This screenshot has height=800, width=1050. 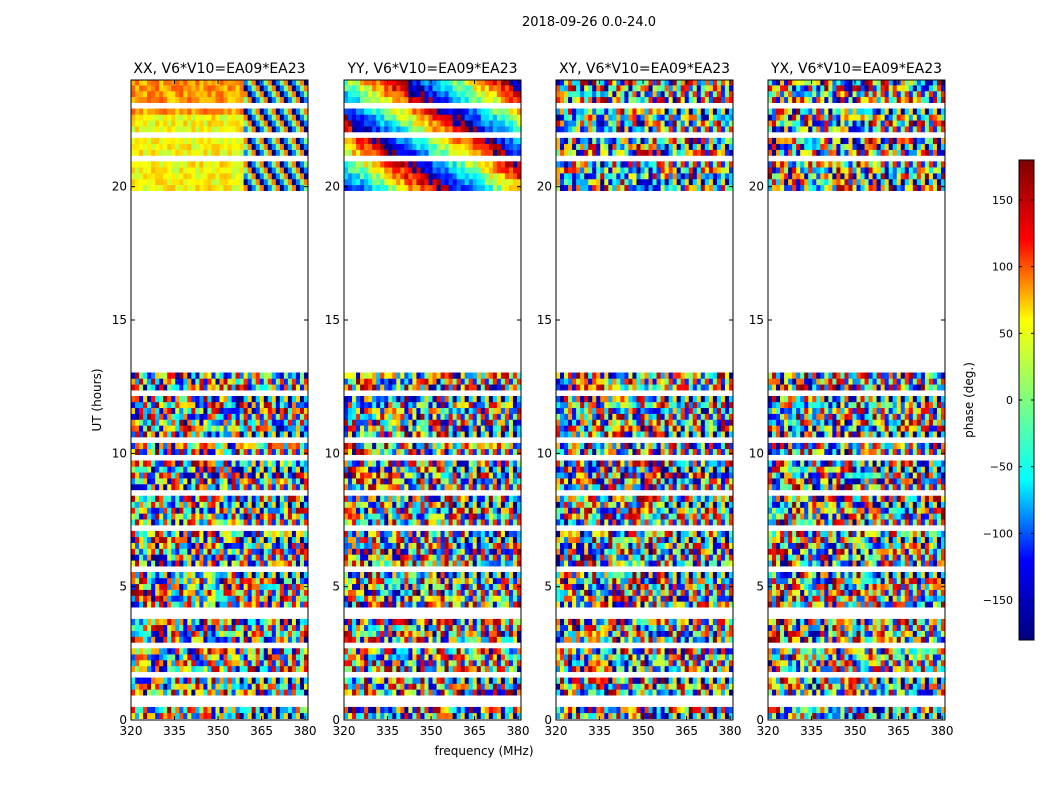 I want to click on y-tick-label: 0, so click(x=760, y=720).